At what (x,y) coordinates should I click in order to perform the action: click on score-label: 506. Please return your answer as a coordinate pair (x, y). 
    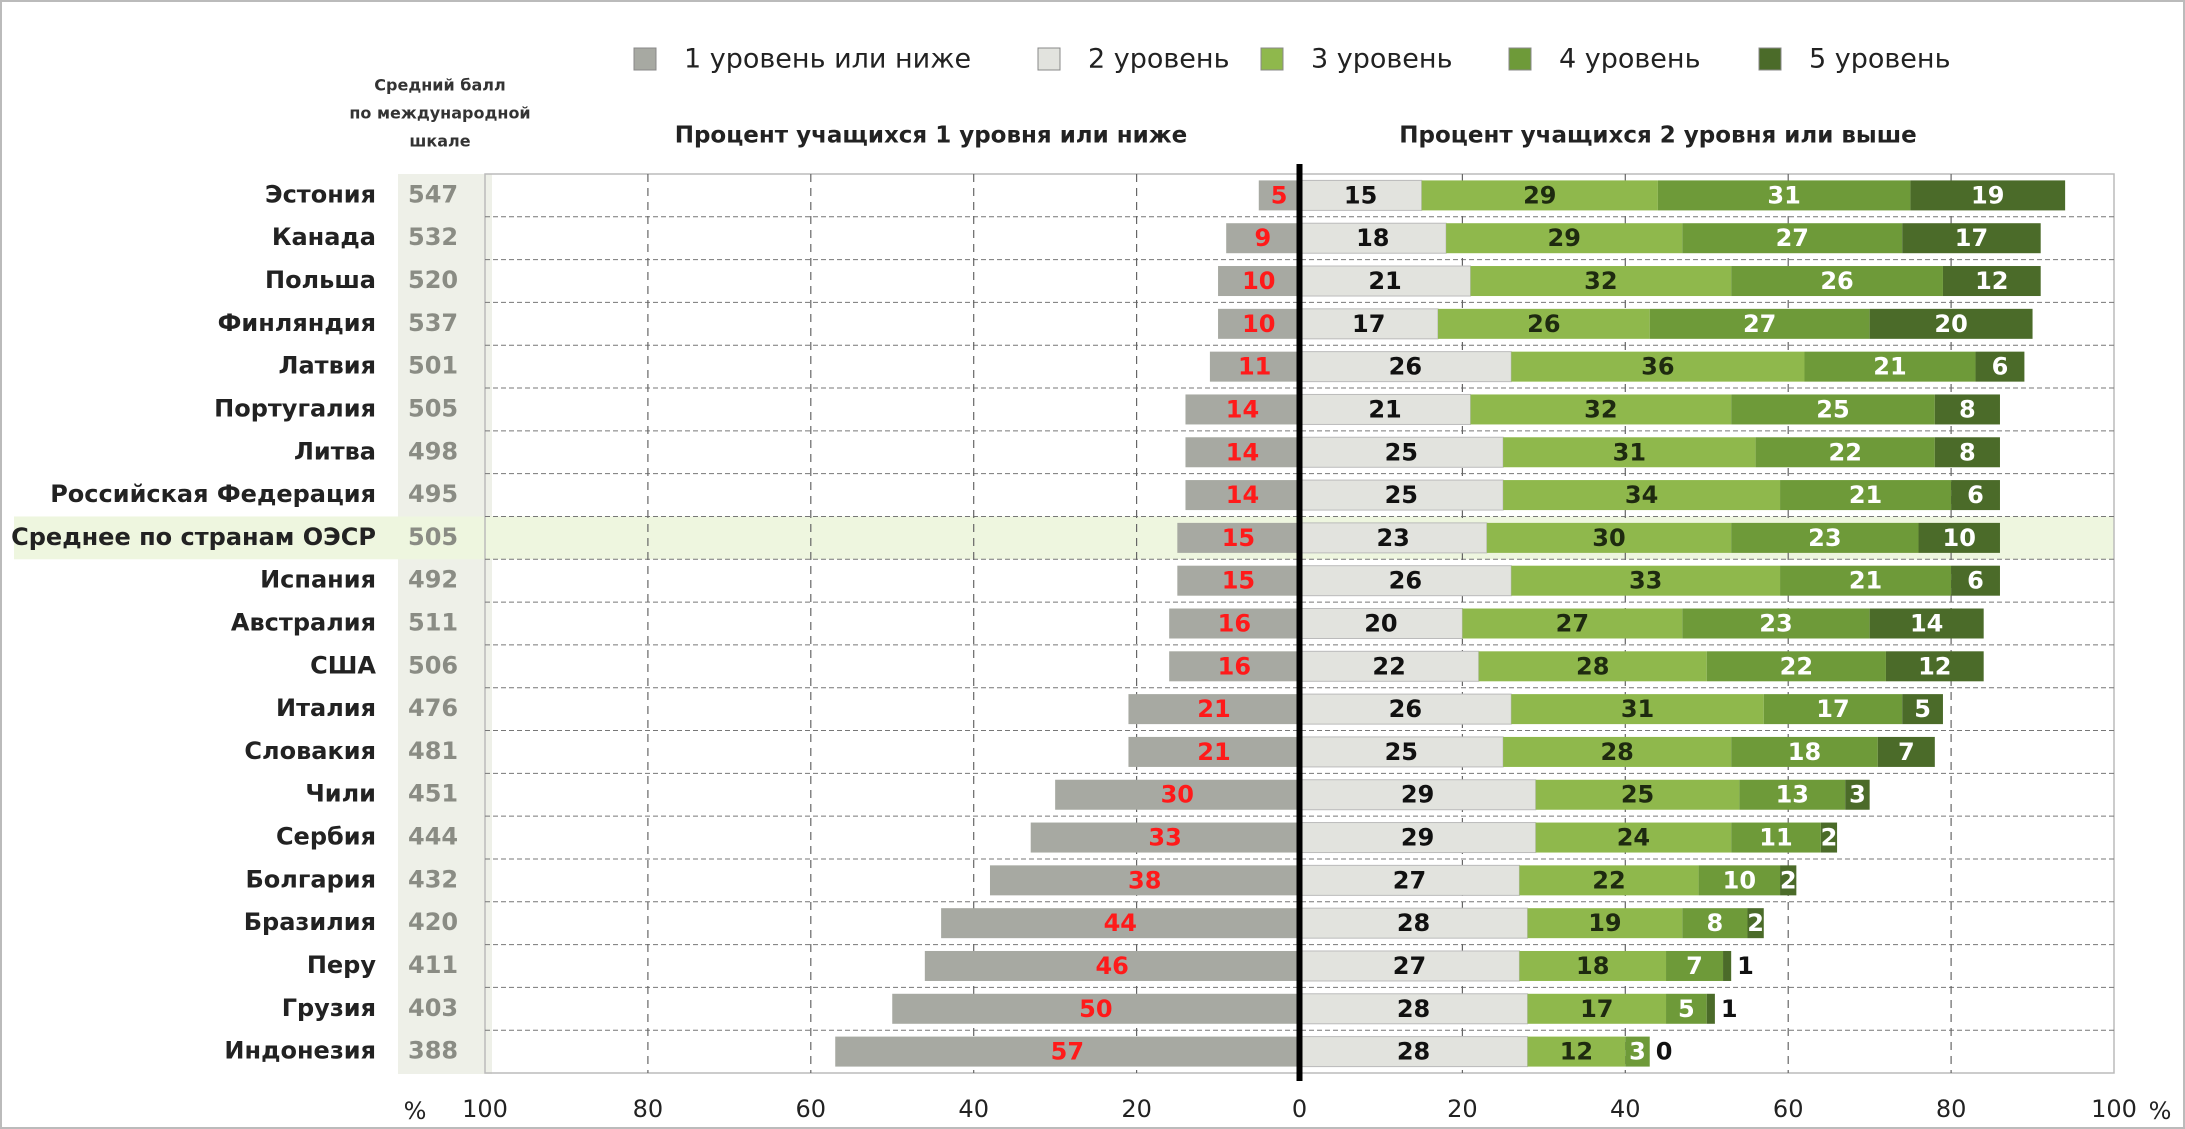
    Looking at the image, I should click on (433, 665).